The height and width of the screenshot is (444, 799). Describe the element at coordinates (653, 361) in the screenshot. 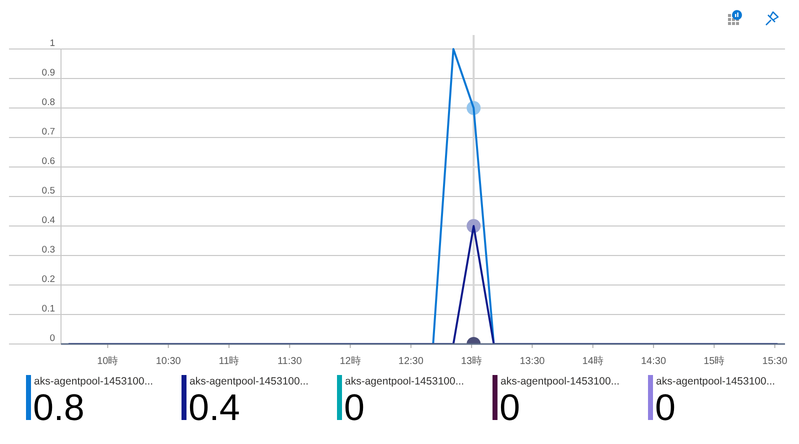

I see `x-tick-label: 14:30` at that location.